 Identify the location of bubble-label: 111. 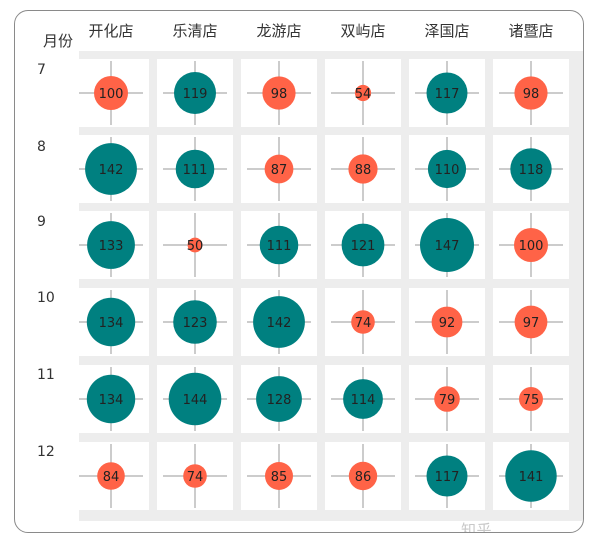
(195, 170).